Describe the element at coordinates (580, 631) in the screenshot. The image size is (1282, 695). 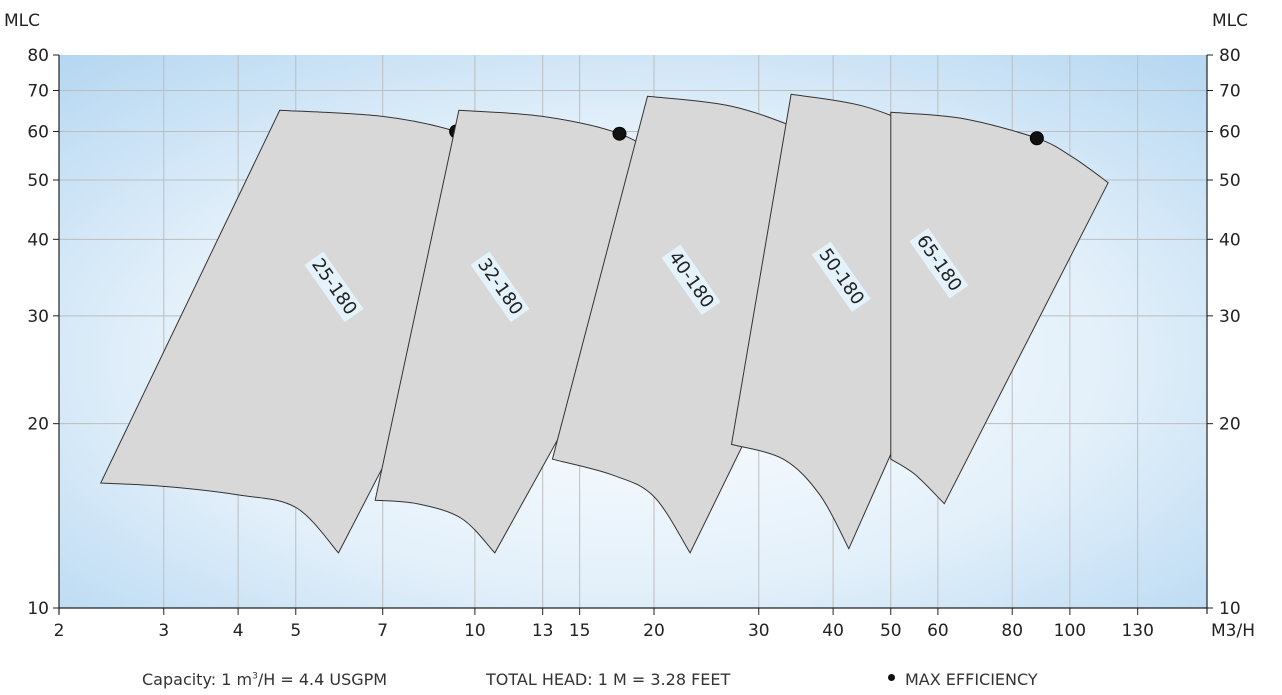
I see `x-tick-label: 15` at that location.